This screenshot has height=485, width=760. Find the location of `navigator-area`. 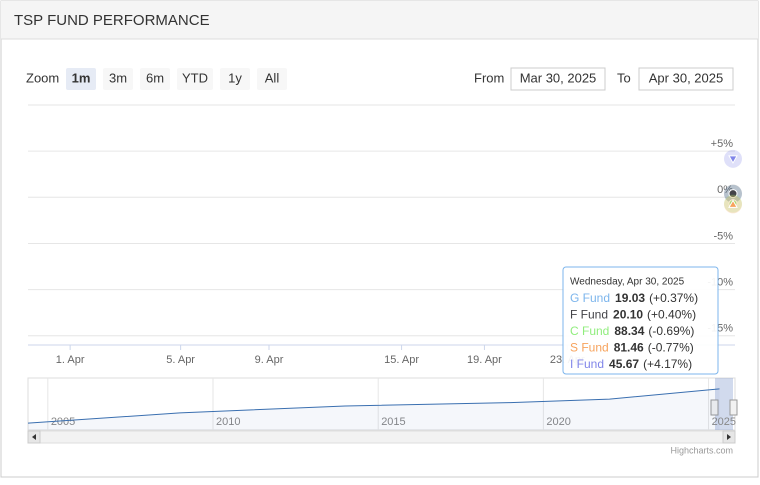

navigator-area is located at coordinates (374, 409).